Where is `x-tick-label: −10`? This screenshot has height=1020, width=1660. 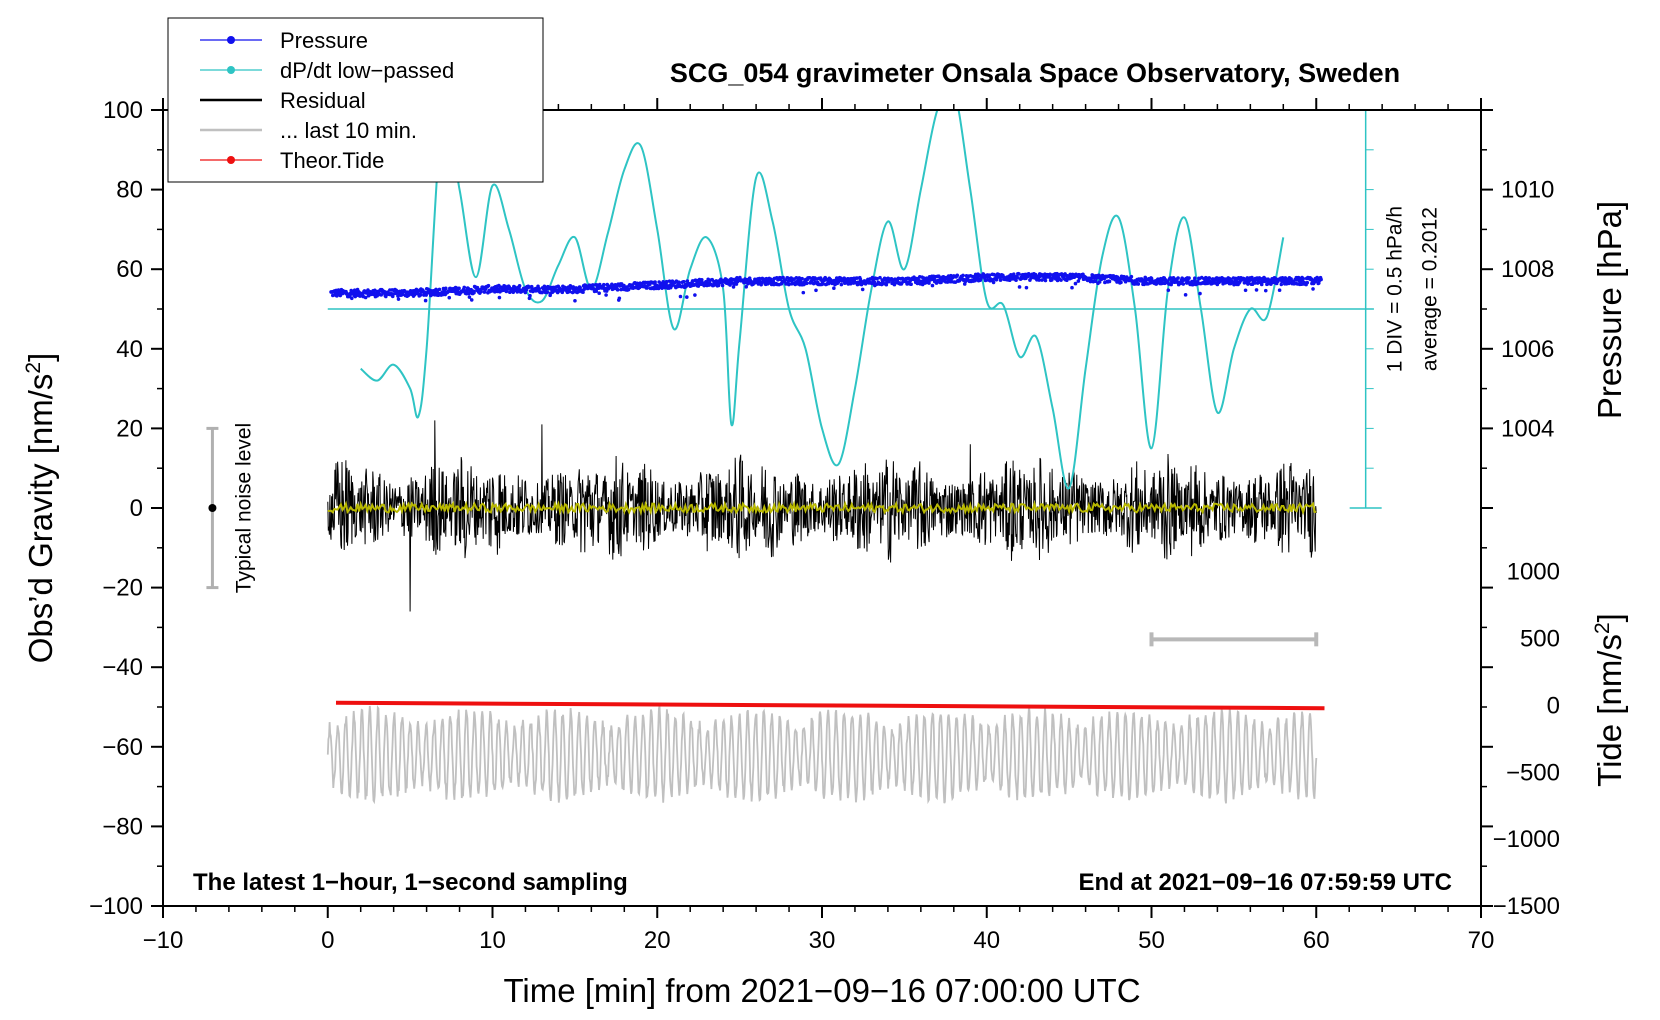 x-tick-label: −10 is located at coordinates (163, 940).